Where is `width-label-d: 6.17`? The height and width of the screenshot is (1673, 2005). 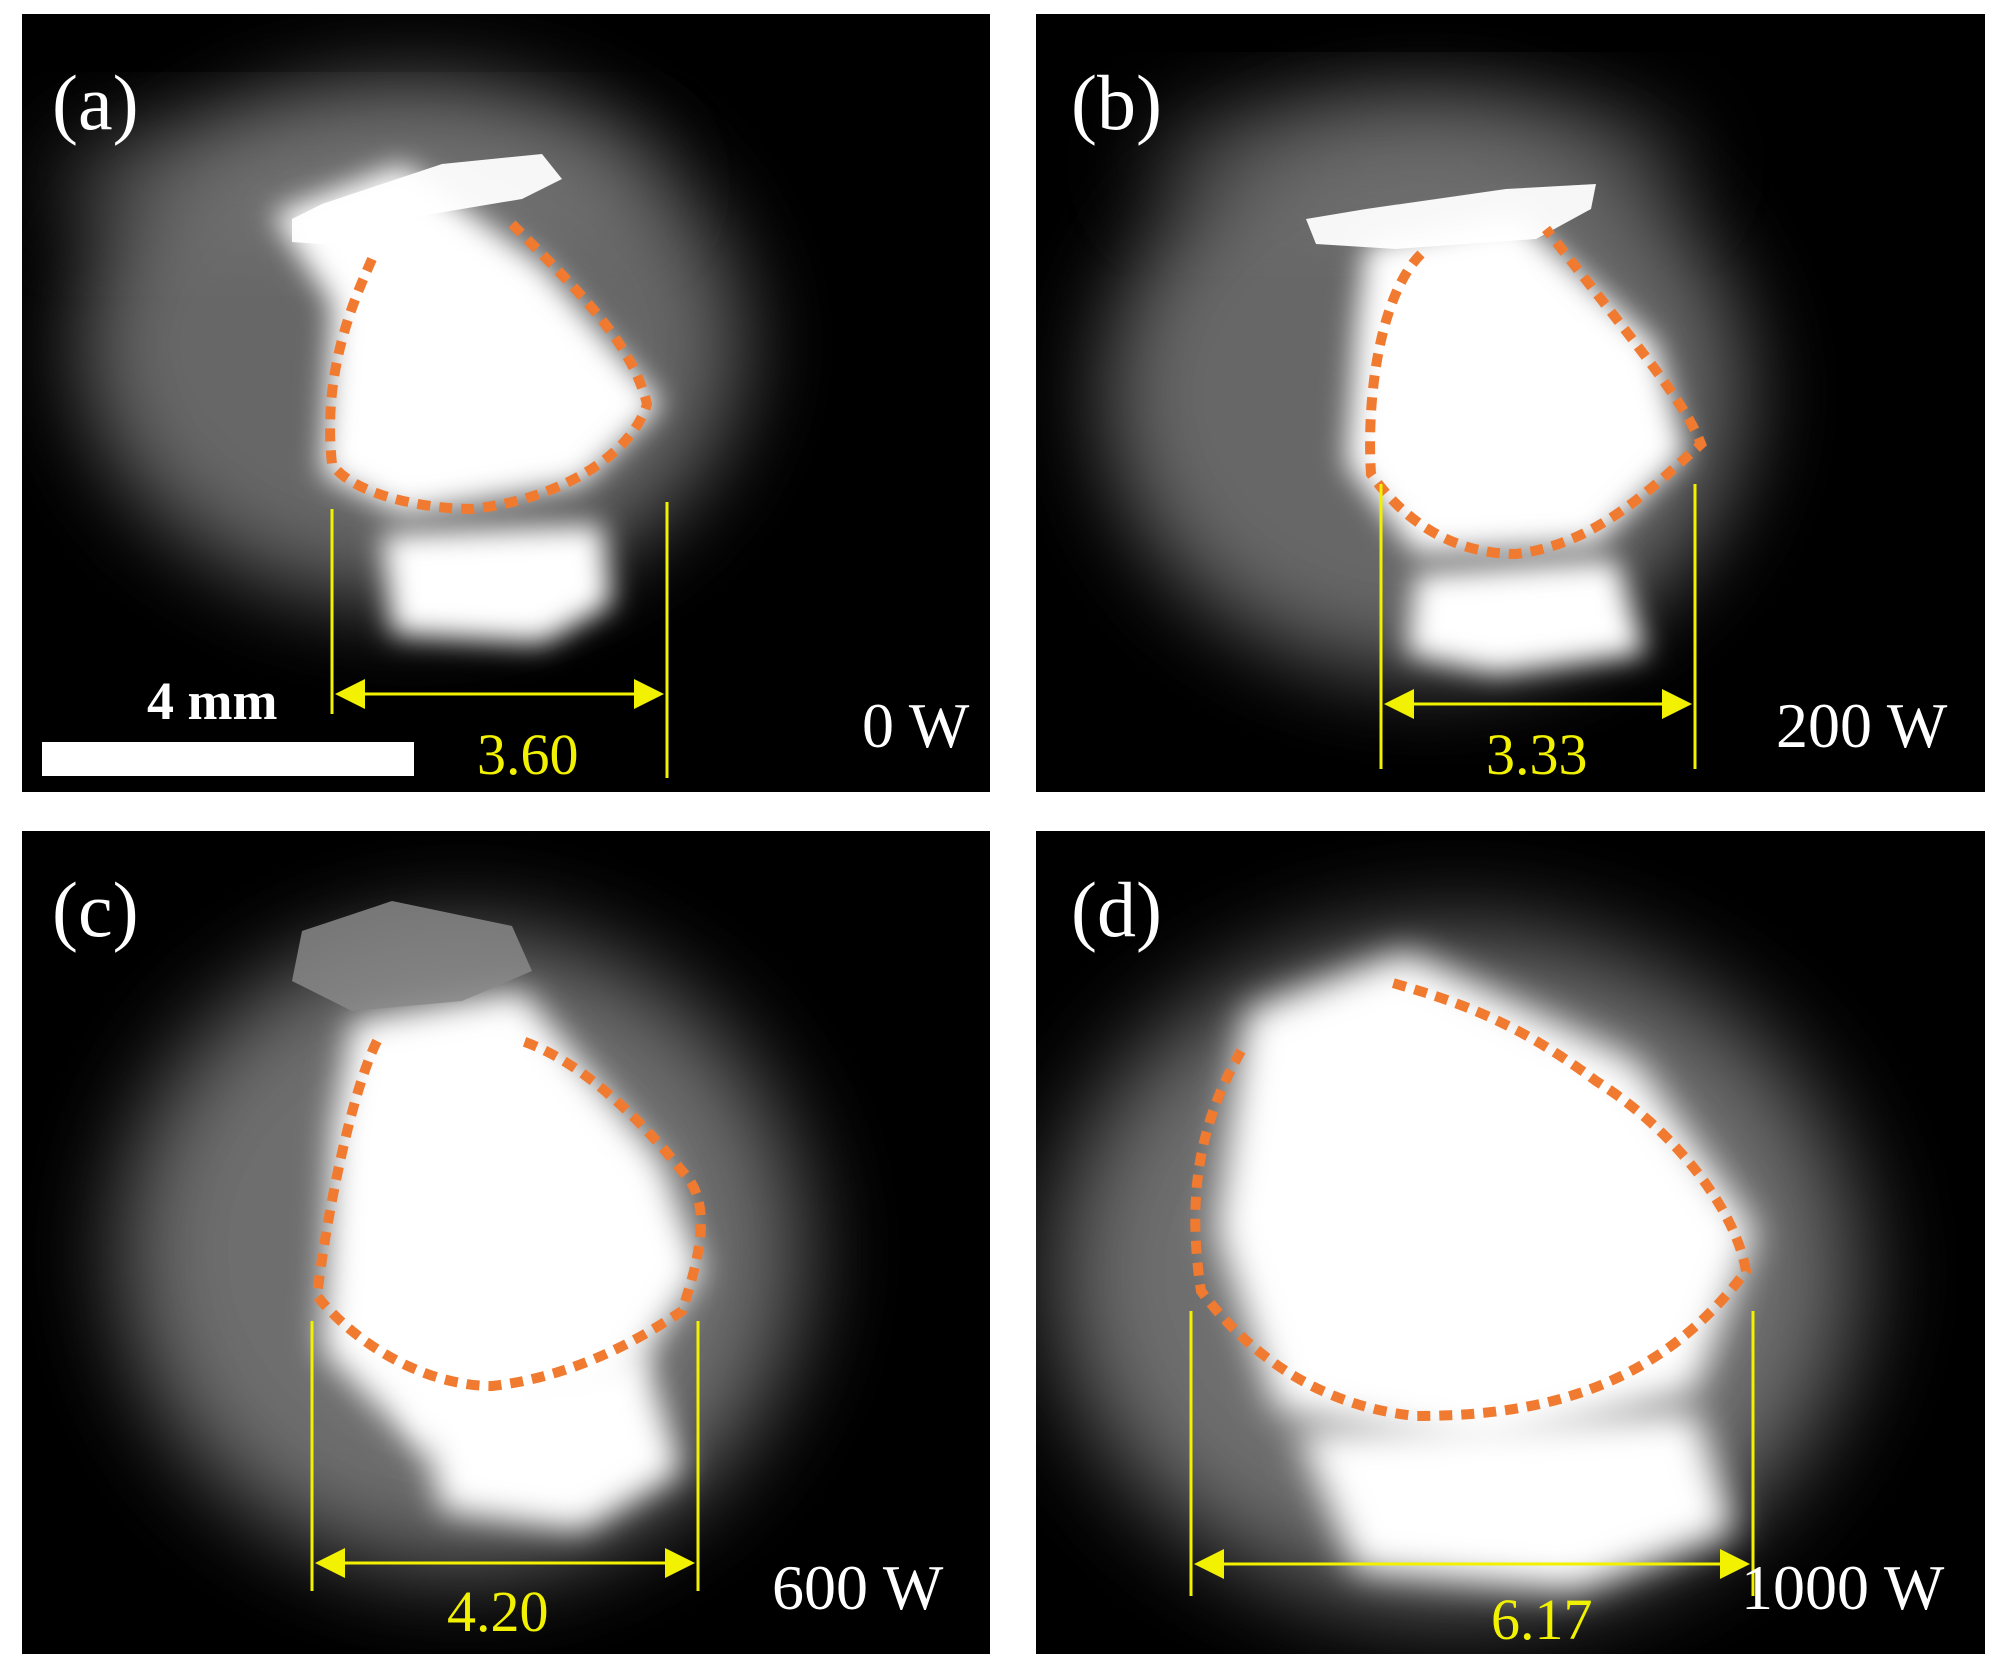
width-label-d: 6.17 is located at coordinates (1542, 1619).